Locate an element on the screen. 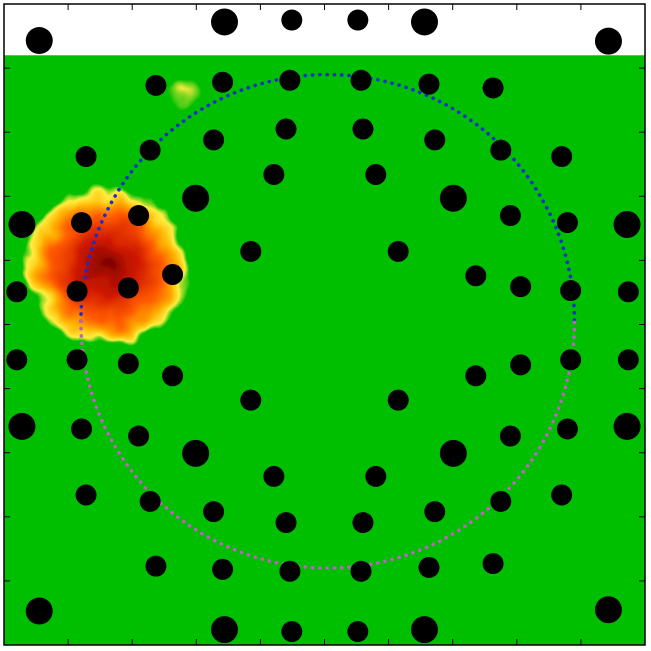 The image size is (651, 651). unfilled-region is located at coordinates (324, 30).